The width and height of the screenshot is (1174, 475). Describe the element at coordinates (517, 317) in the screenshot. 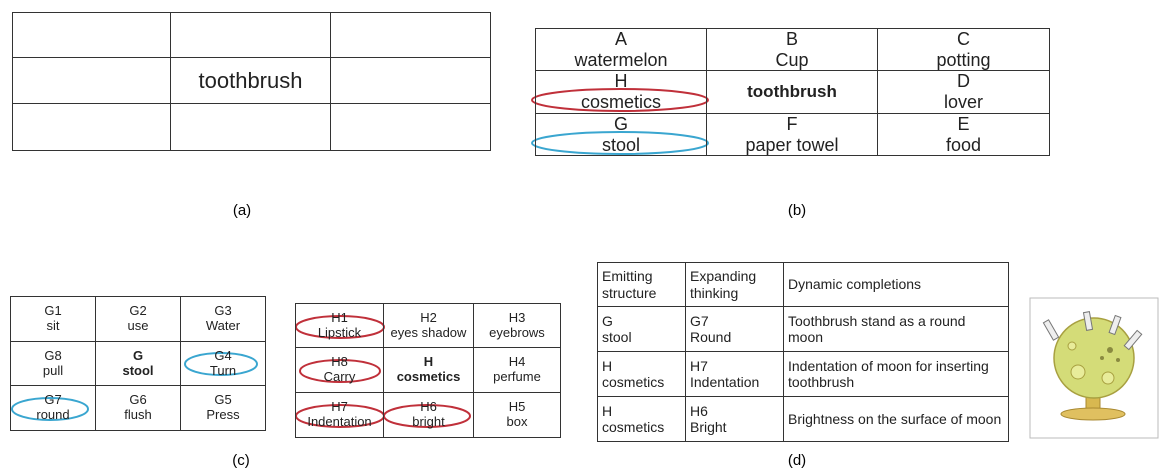

I see `cell-text: H3` at that location.